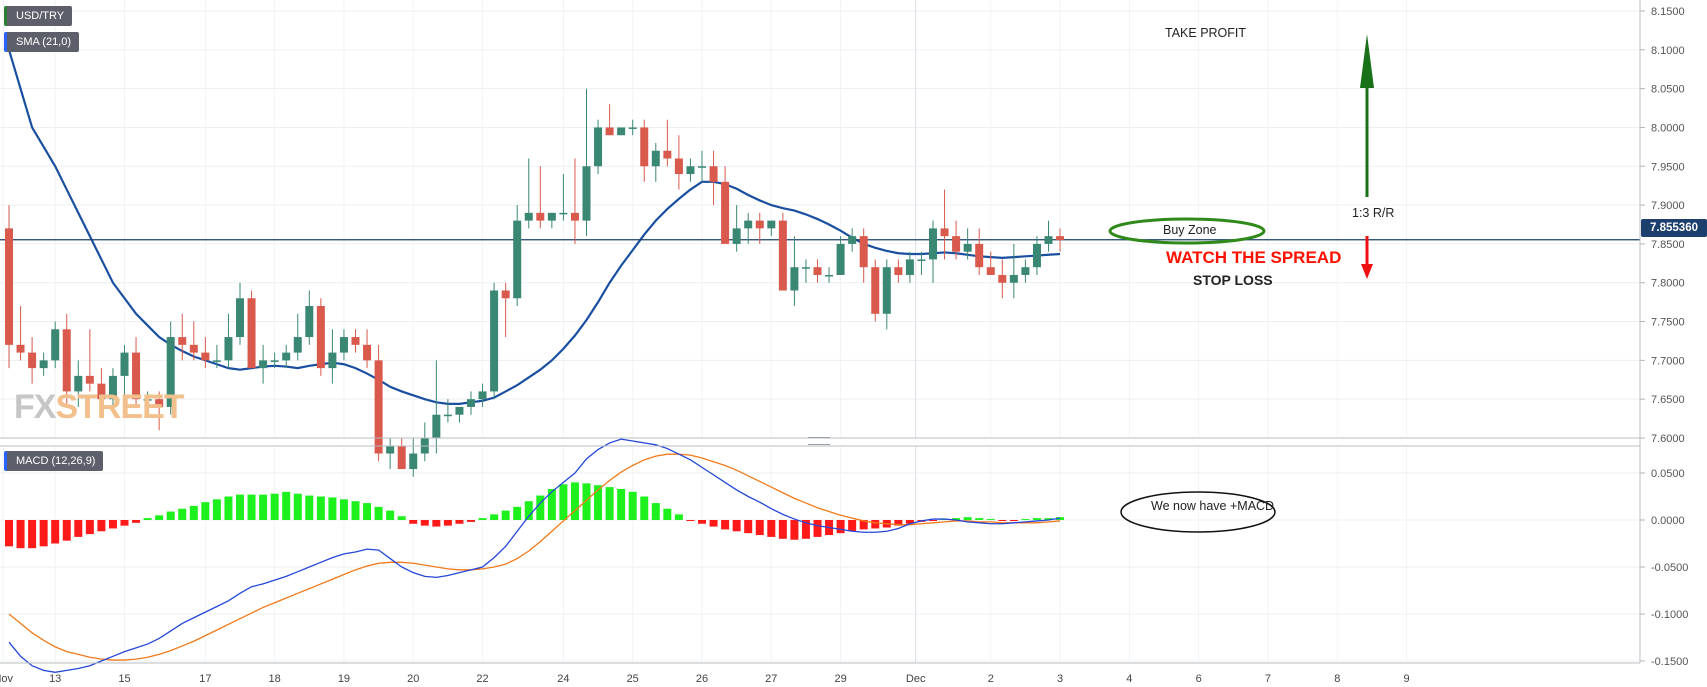 Image resolution: width=1707 pixels, height=687 pixels. What do you see at coordinates (1406, 679) in the screenshot?
I see `x-tick-label: 9` at bounding box center [1406, 679].